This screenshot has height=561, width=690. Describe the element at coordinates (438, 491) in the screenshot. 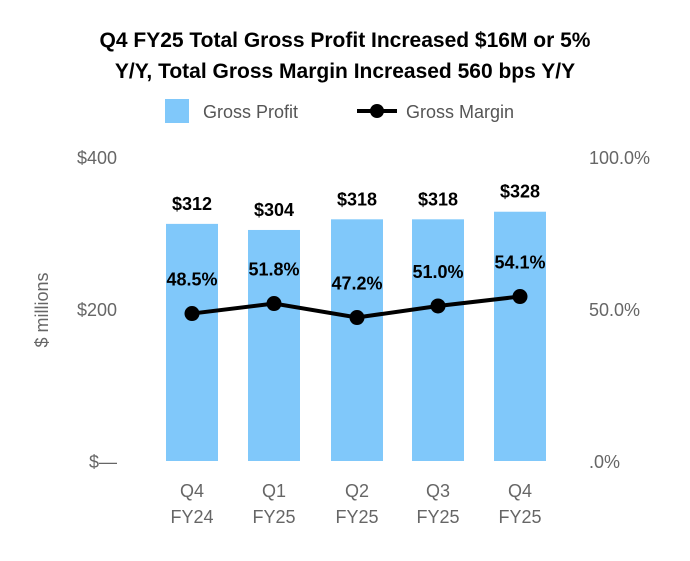

I see `x-tick-3-0: Q3` at that location.